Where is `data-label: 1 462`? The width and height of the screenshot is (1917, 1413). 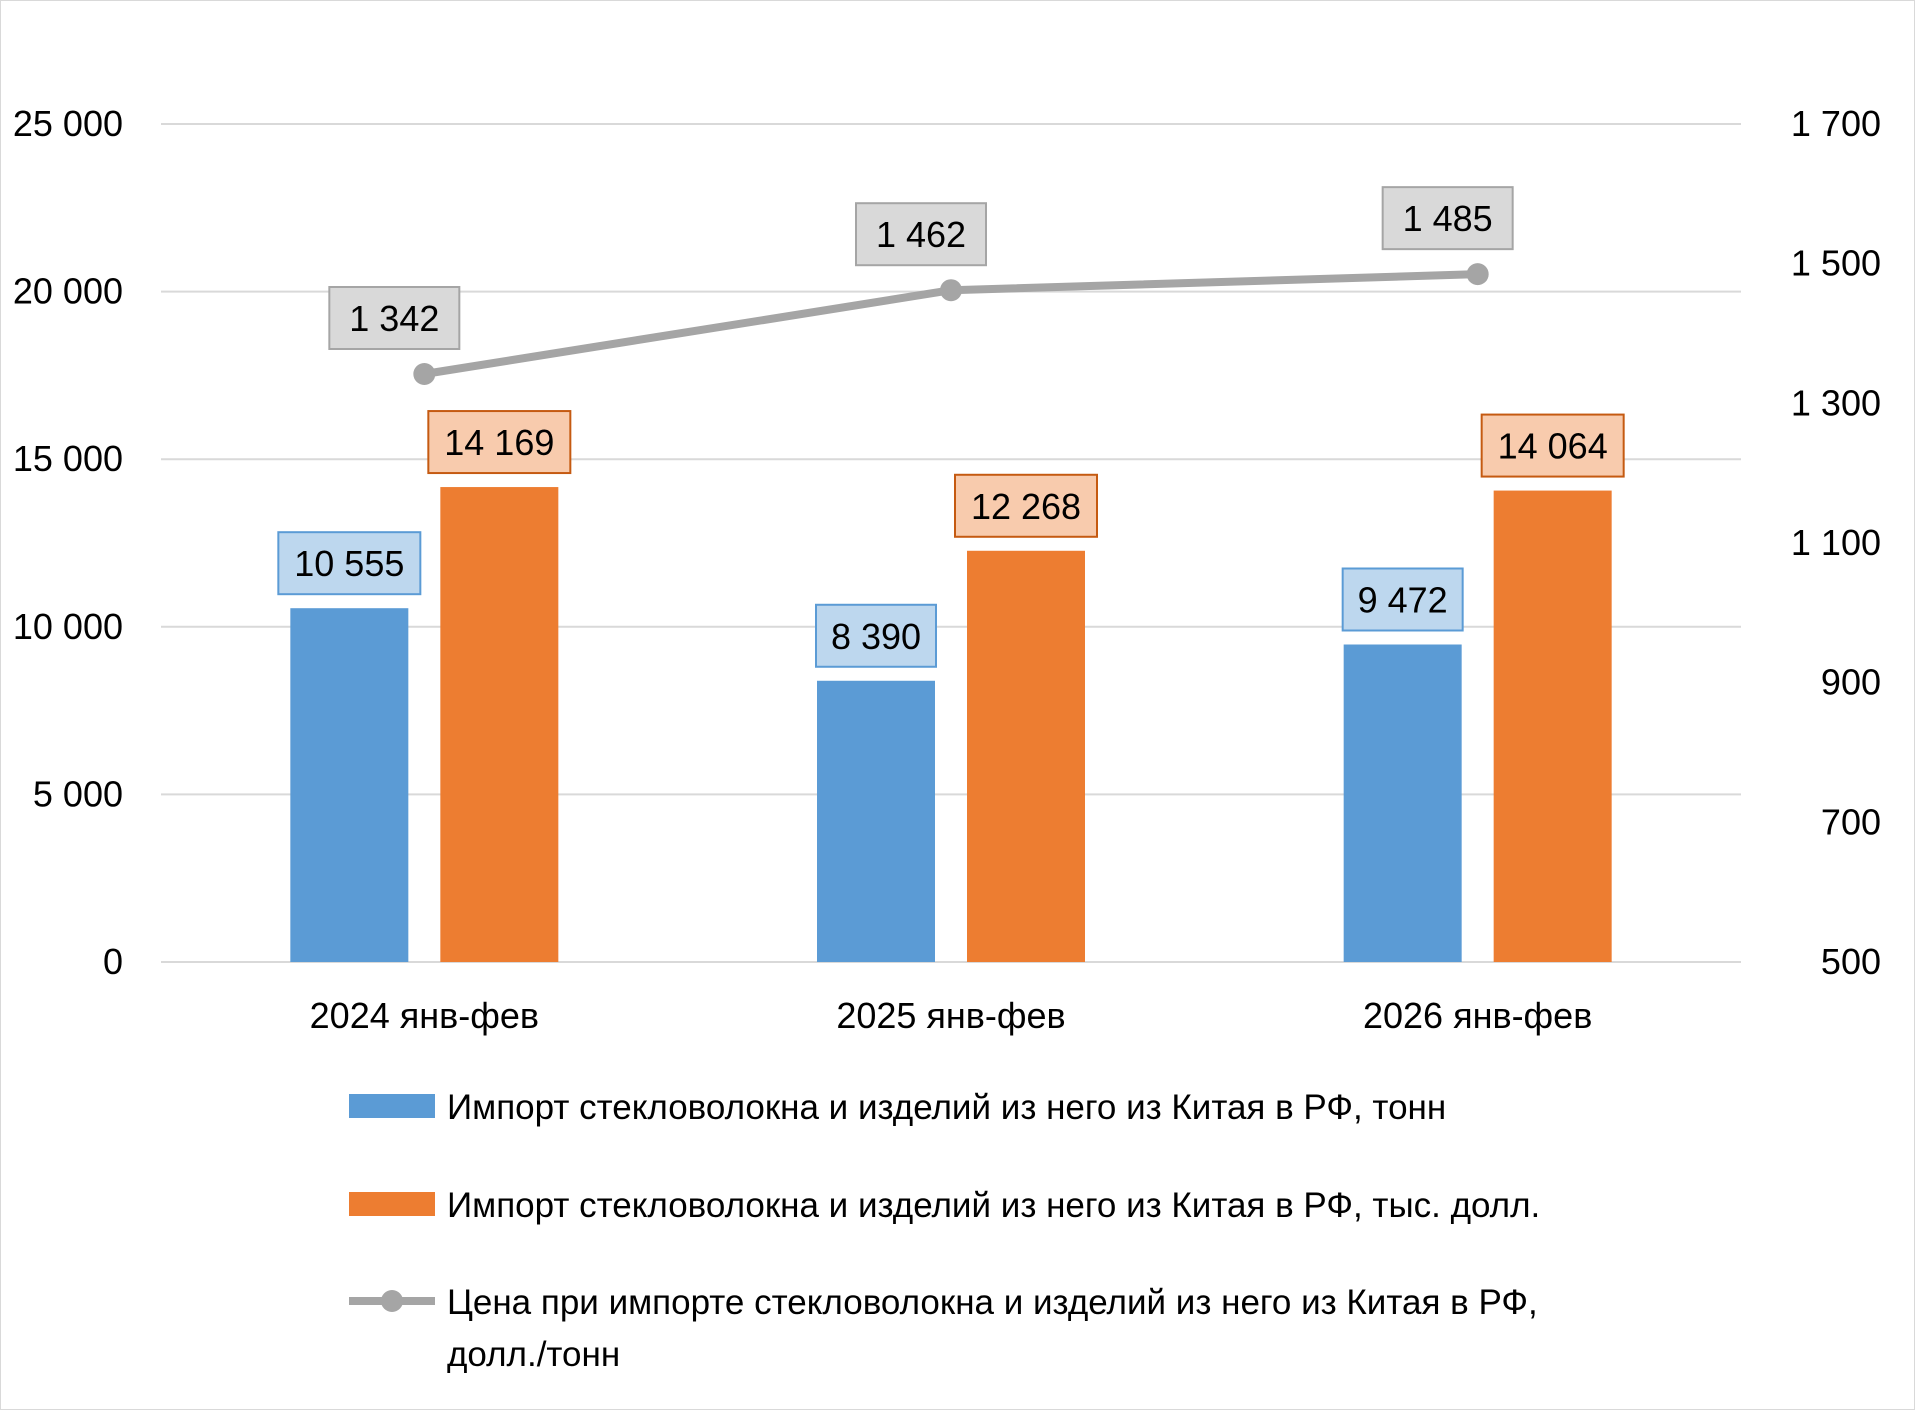
data-label: 1 462 is located at coordinates (921, 234).